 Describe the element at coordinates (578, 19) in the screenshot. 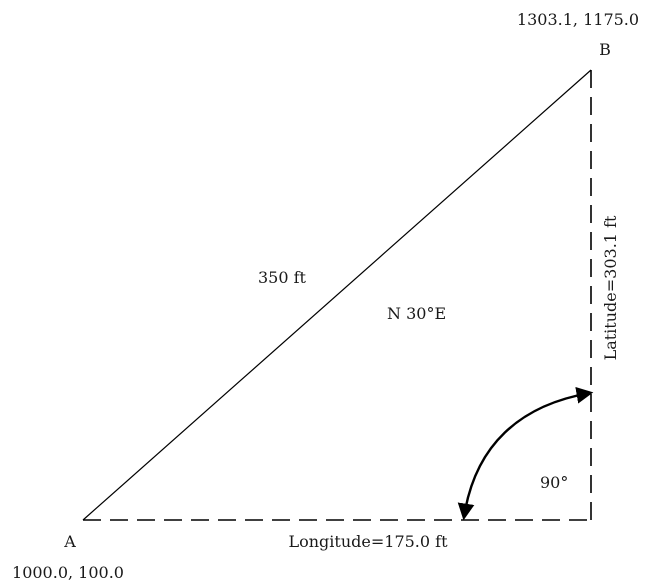

I see `point-b-coords: 1303.1, 1175.0` at that location.